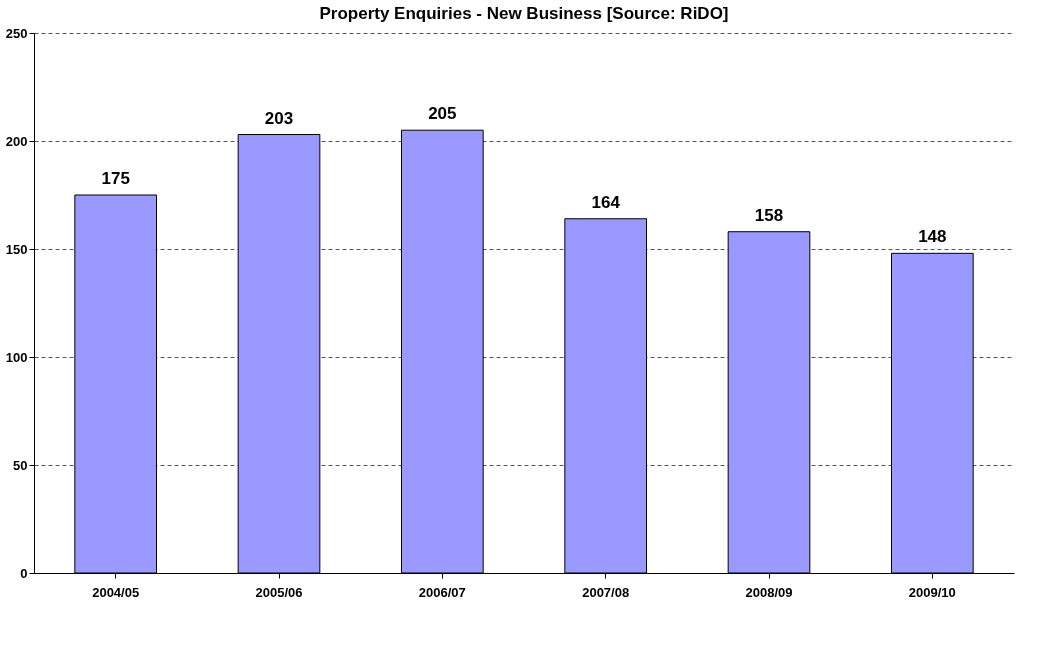  I want to click on x-tick-label: 2009/10, so click(932, 592).